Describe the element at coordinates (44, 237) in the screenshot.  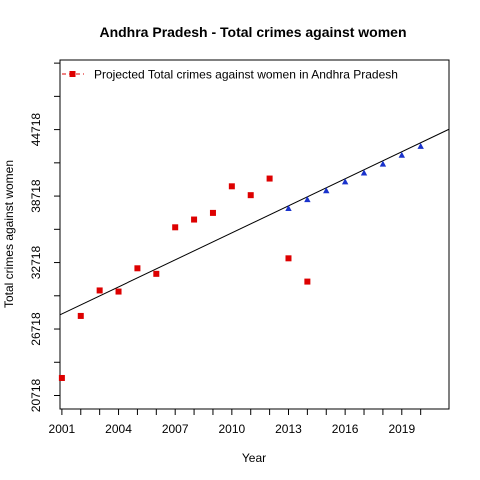
I see `y-axis: 20718 26718 32718 38718 44718` at that location.